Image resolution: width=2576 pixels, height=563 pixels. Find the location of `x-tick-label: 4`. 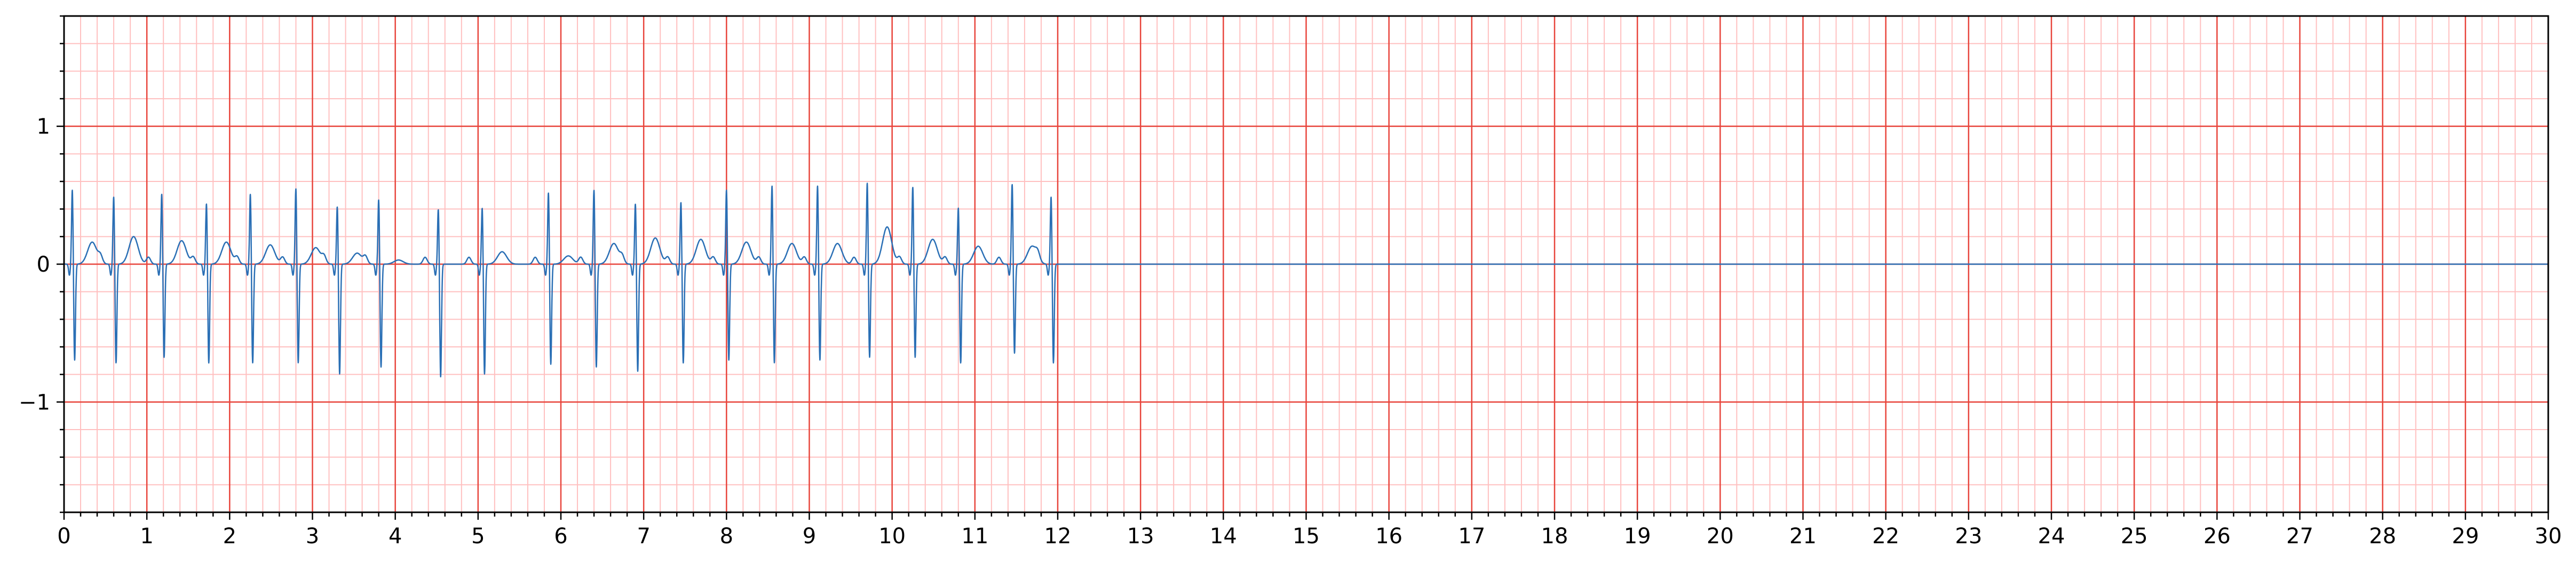

x-tick-label: 4 is located at coordinates (395, 536).